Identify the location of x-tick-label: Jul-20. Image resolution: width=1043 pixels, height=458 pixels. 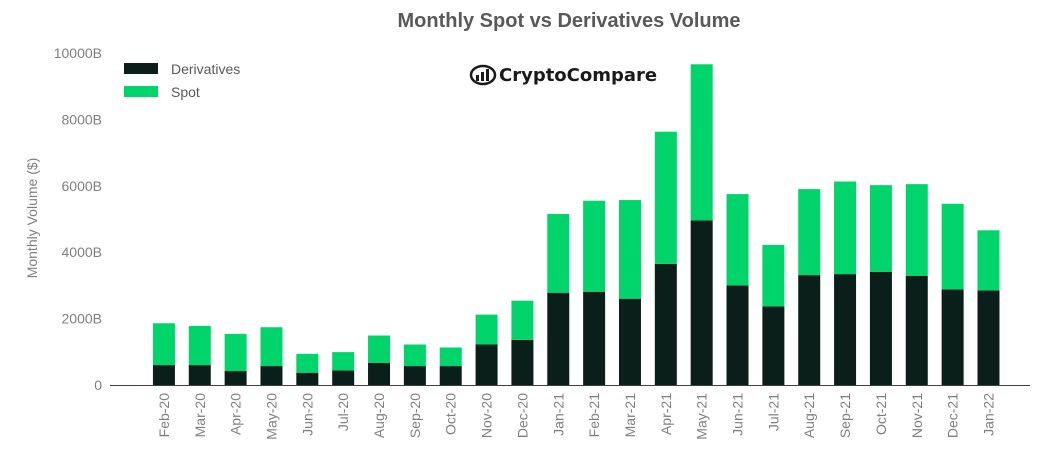
(343, 412).